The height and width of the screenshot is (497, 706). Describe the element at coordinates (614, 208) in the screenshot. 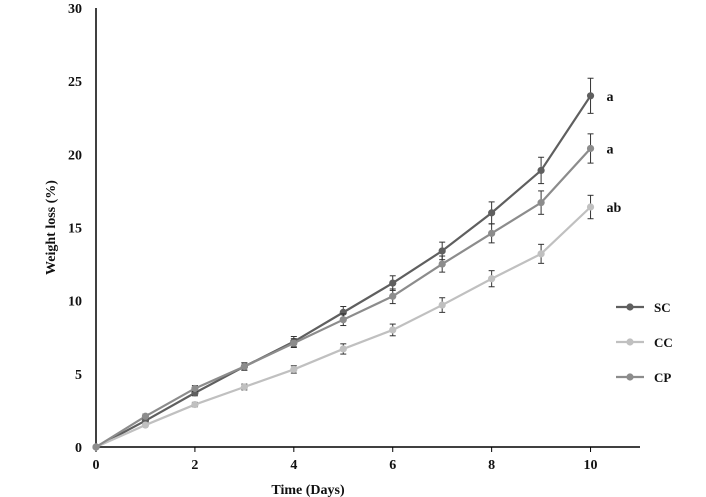

I see `significance-label: ab` at that location.